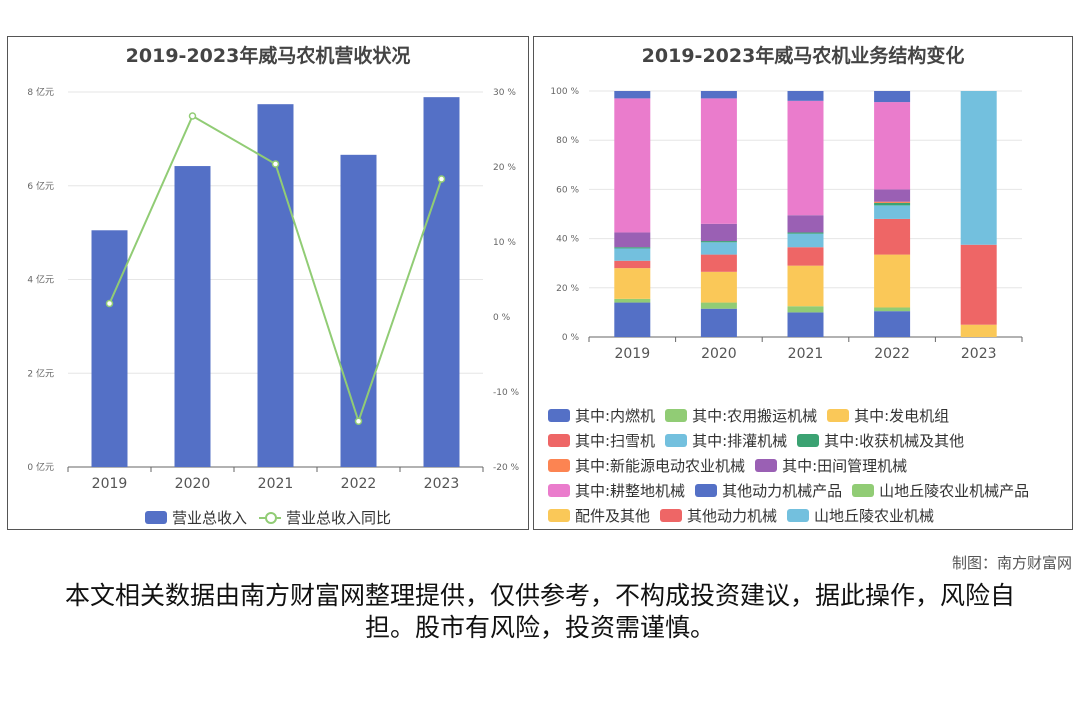  I want to click on legend-label: 配件及其他, so click(613, 516).